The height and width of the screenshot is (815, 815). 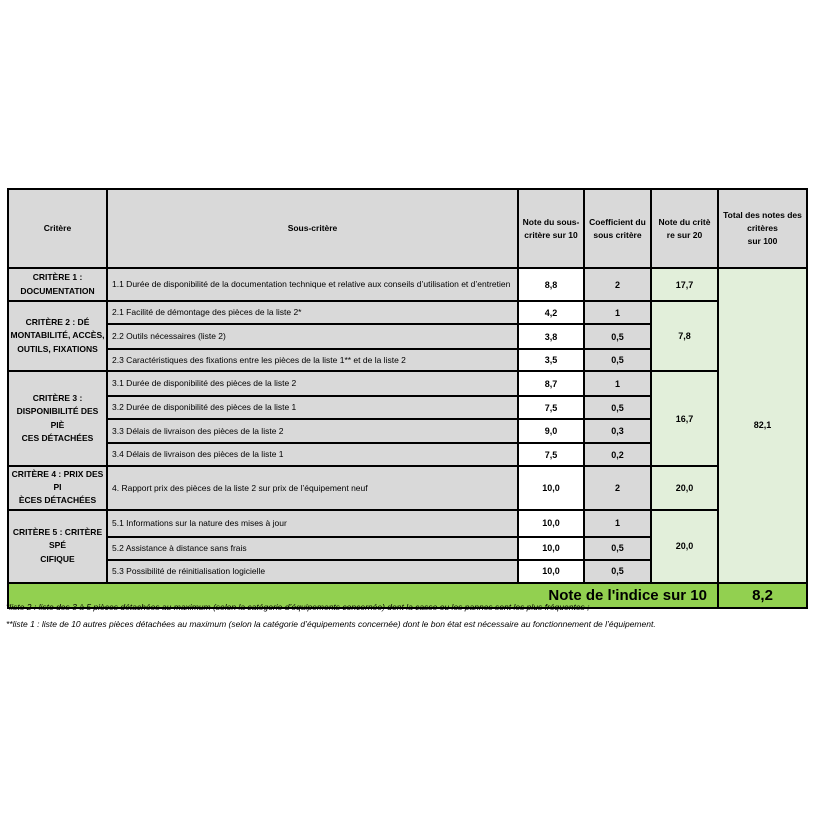 What do you see at coordinates (684, 336) in the screenshot?
I see `note-critere-2-sur-20: 7,8` at bounding box center [684, 336].